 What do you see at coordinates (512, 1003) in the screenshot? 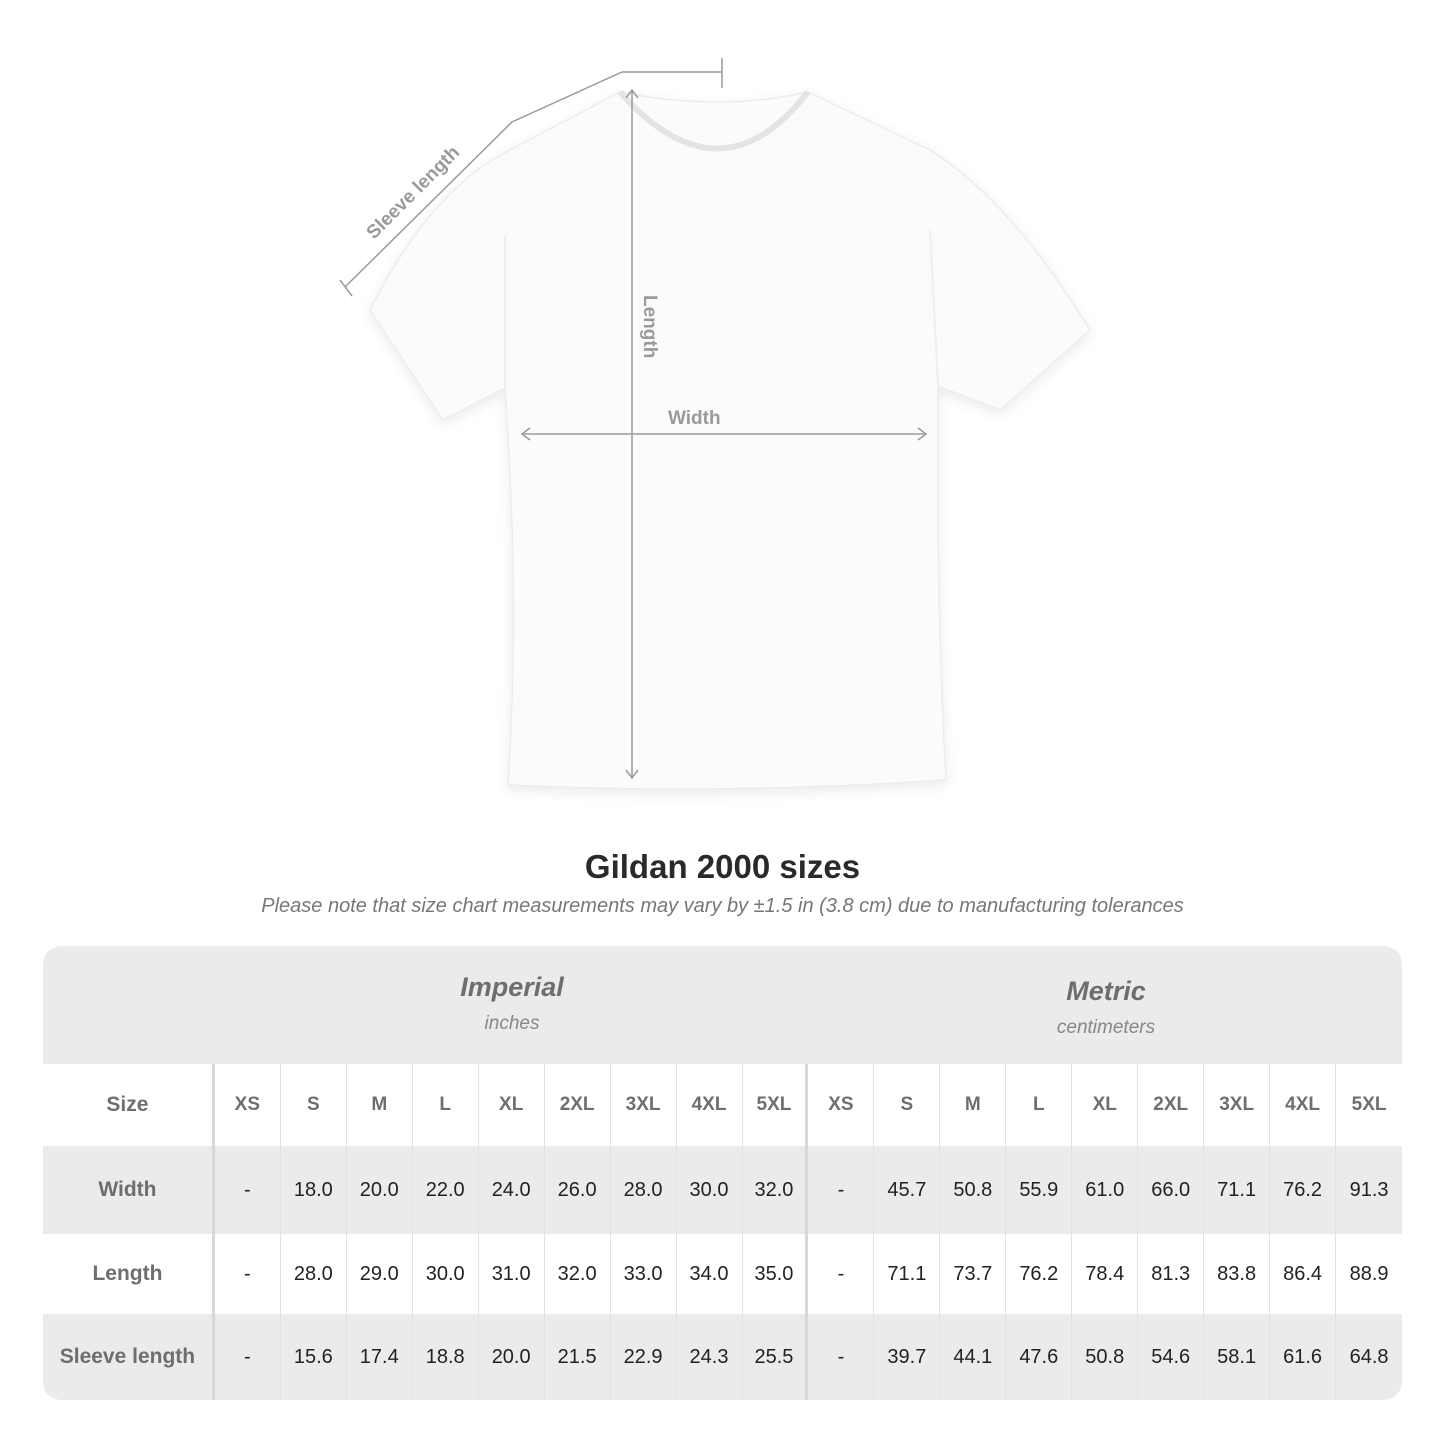
I see `imperial-header: Imperial inches` at bounding box center [512, 1003].